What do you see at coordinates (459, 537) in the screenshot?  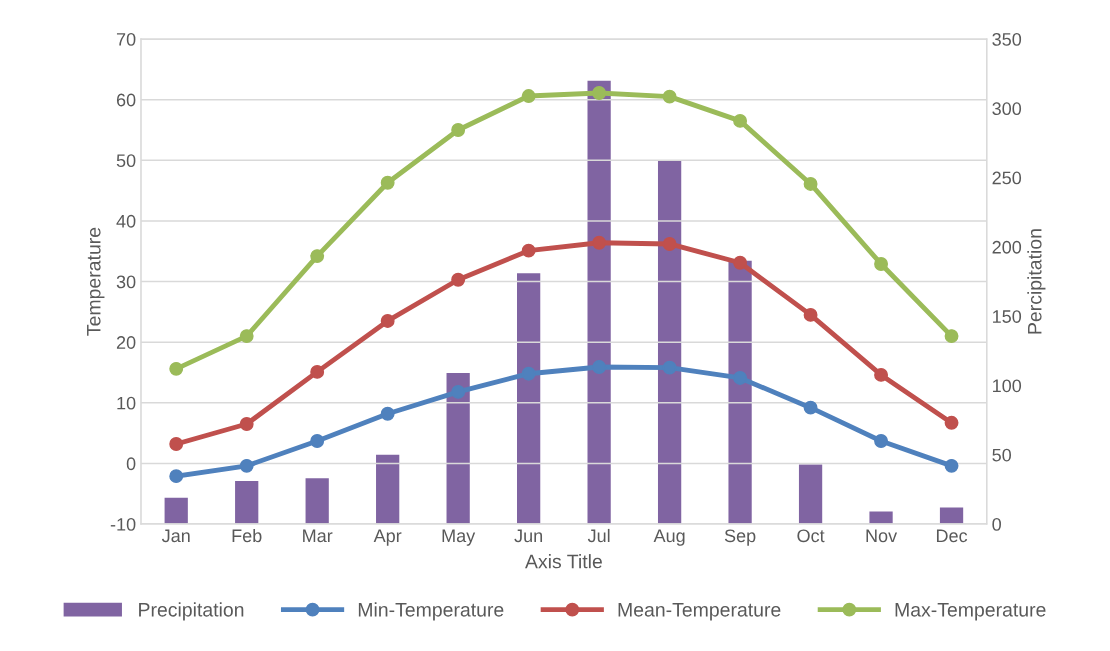 I see `x-tick-label: May` at bounding box center [459, 537].